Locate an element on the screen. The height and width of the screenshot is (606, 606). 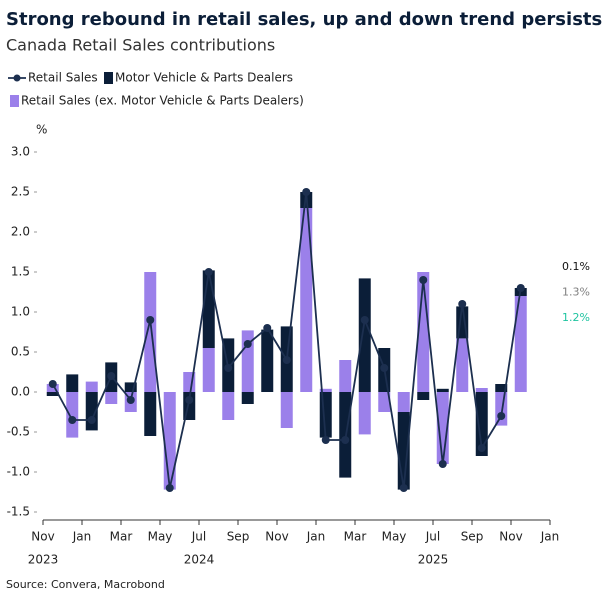
y-tick-label: 3.0 is located at coordinates (20, 152).